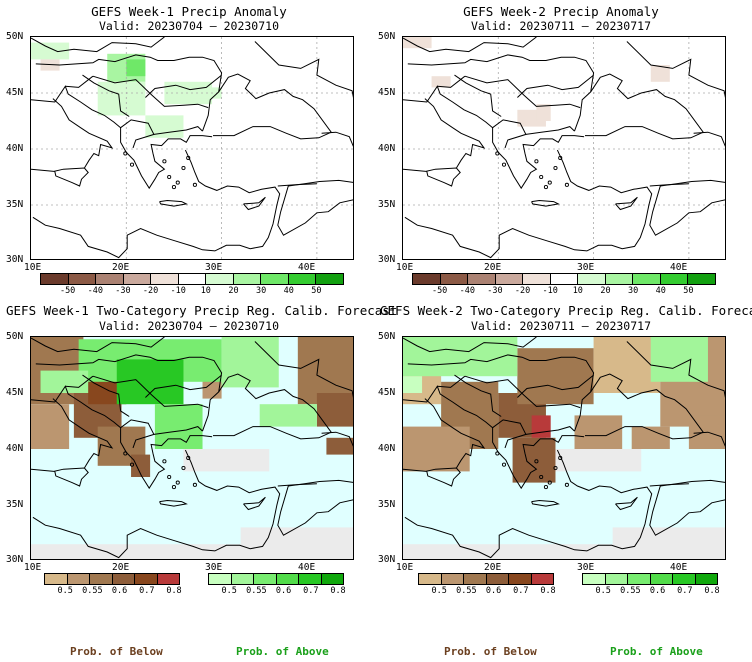  I want to click on lat-label: 35N, so click(387, 204).